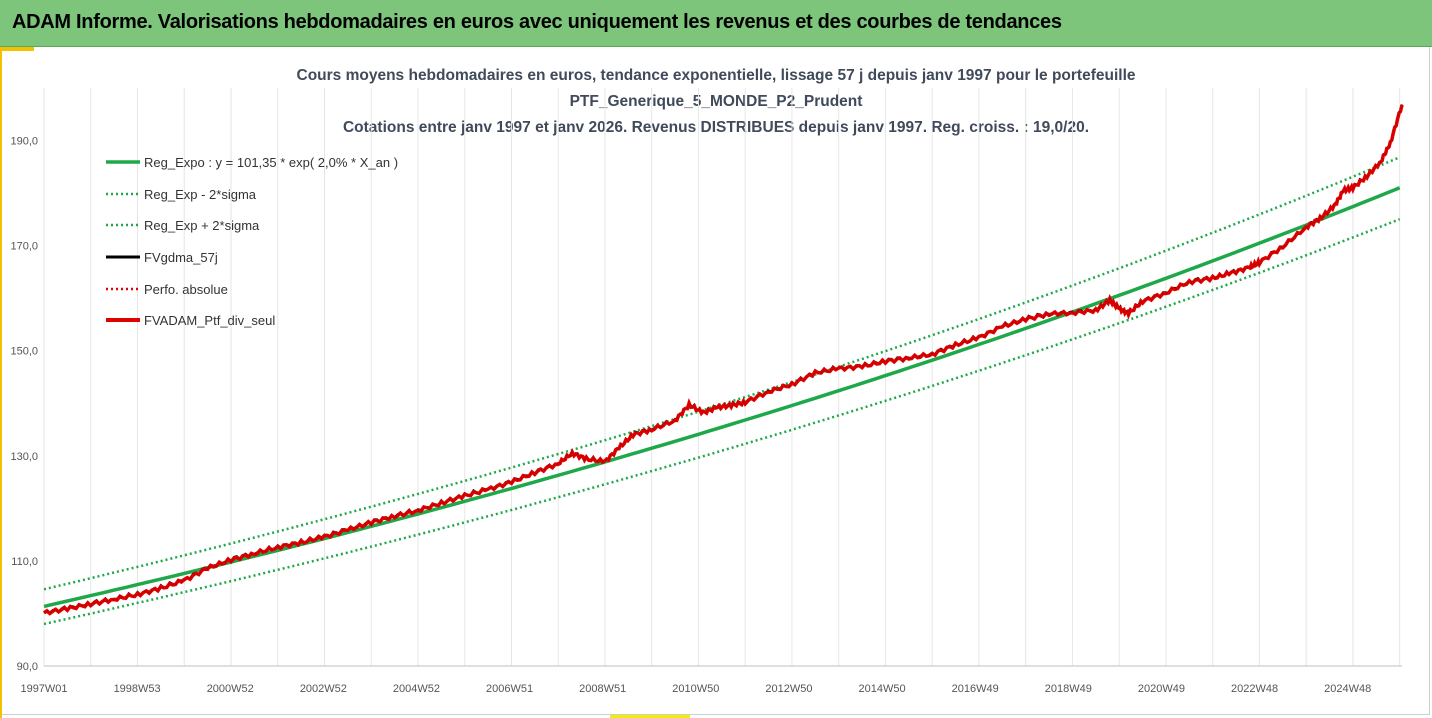 The image size is (1432, 718). I want to click on legend-label: Reg_Exp - 2*sigma, so click(200, 194).